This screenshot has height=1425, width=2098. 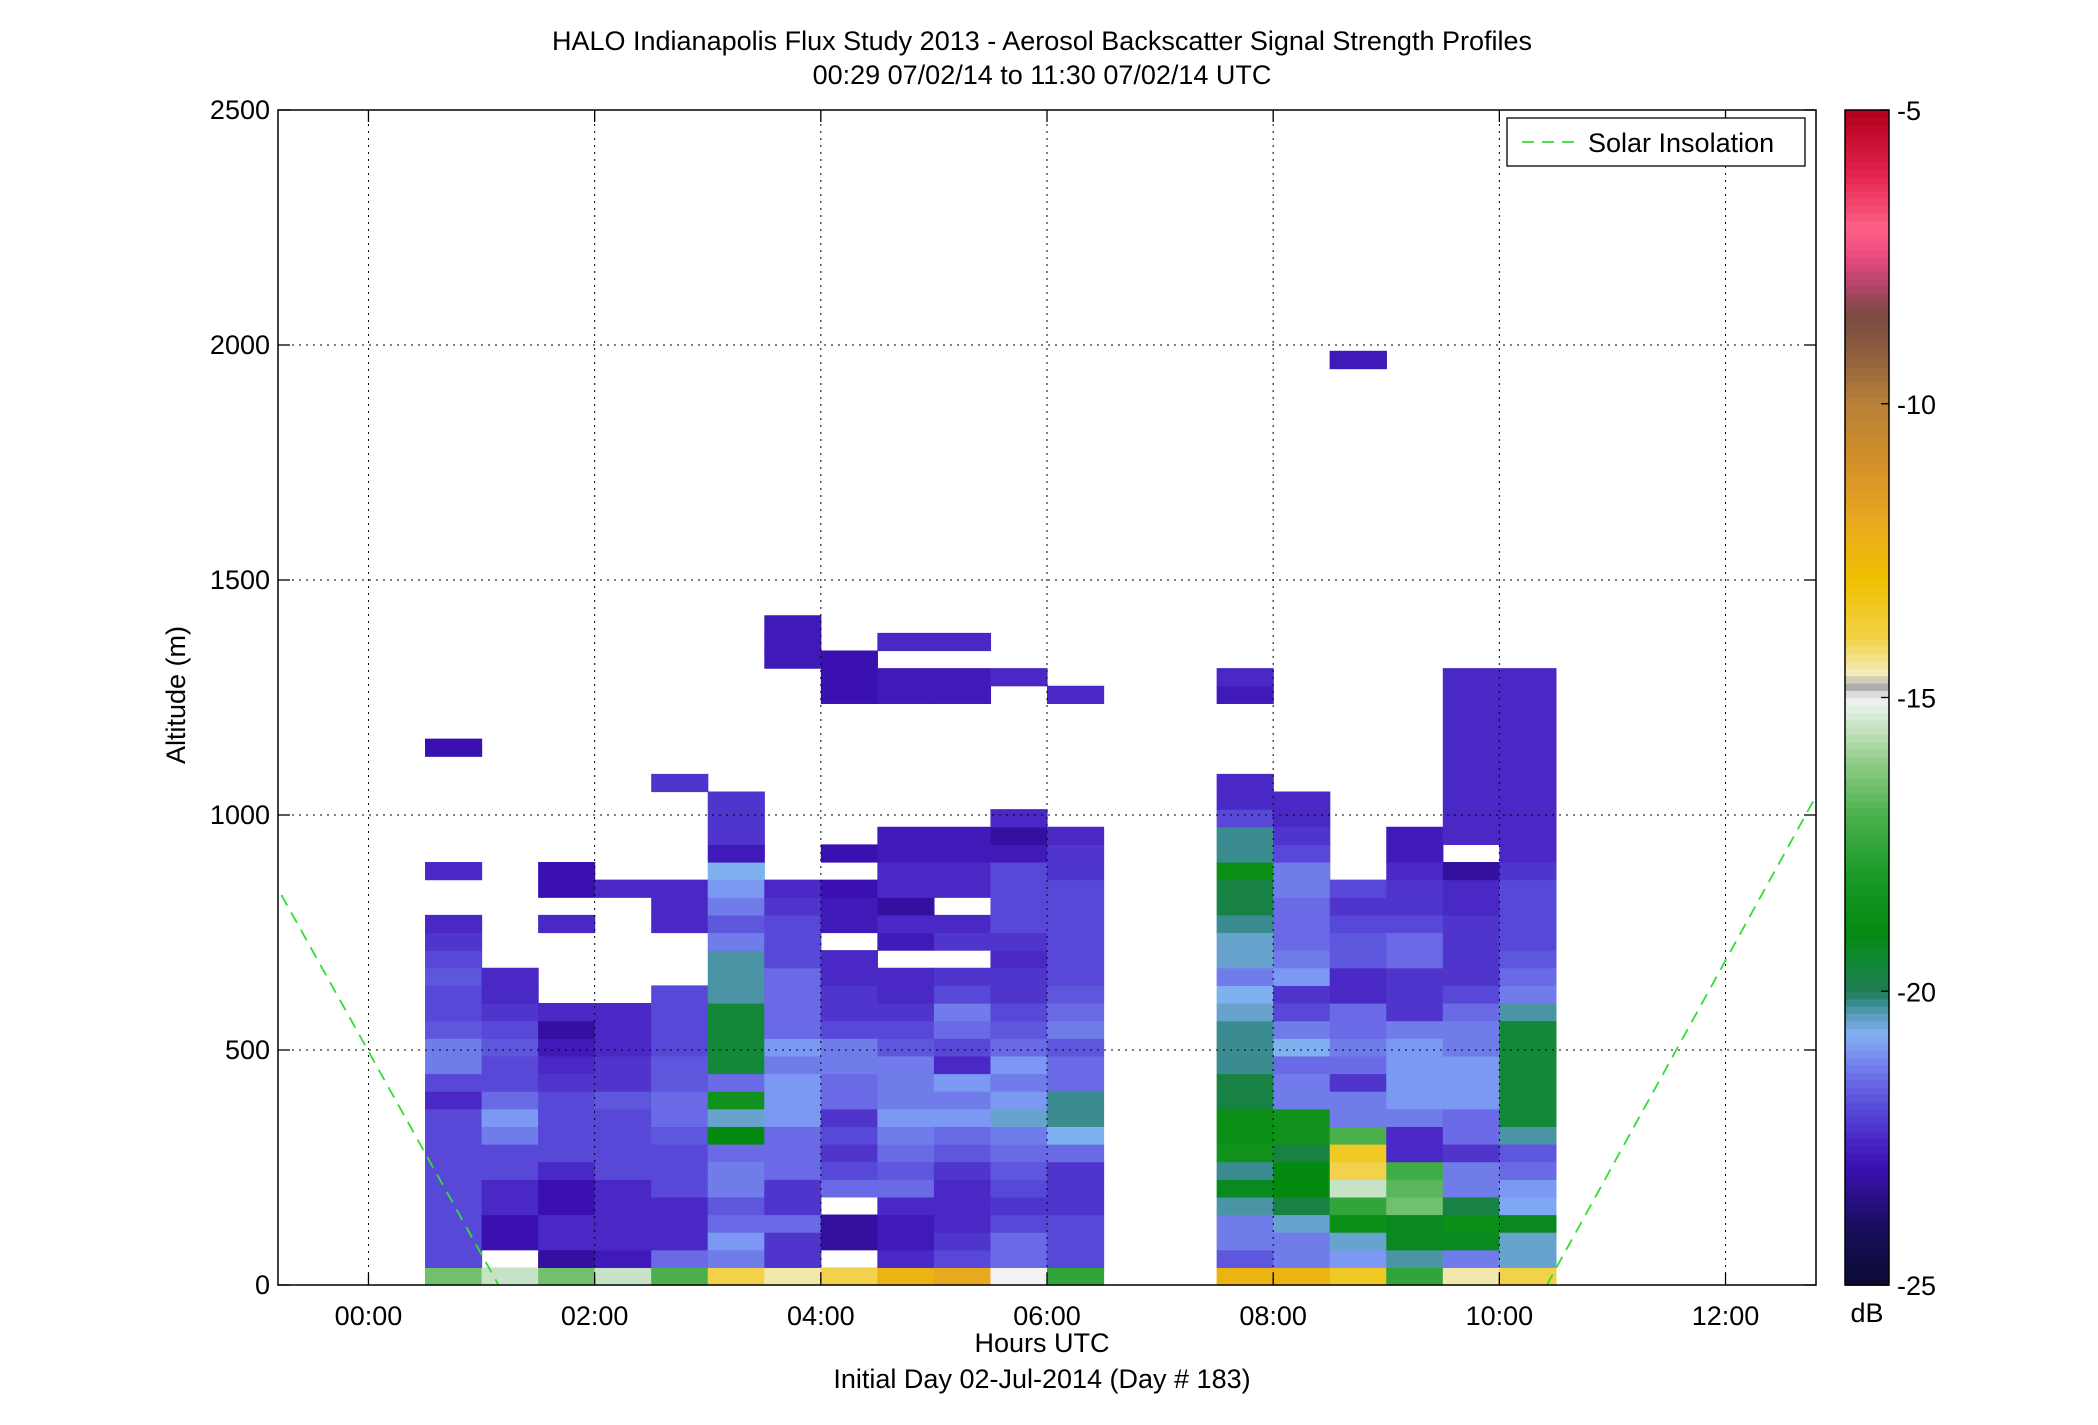 What do you see at coordinates (1866, 1313) in the screenshot?
I see `colorbar-label: dB` at bounding box center [1866, 1313].